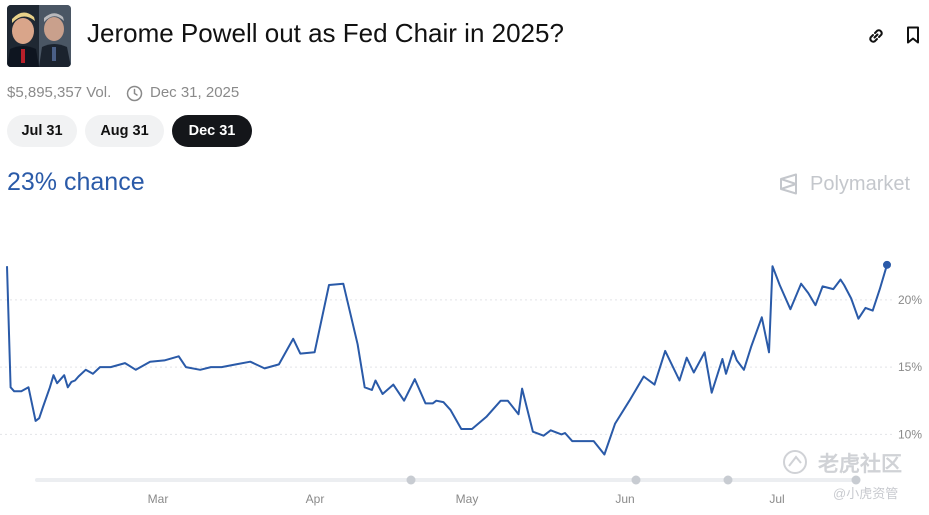 This screenshot has height=515, width=929. Describe the element at coordinates (134, 93) in the screenshot. I see `clock-icon` at that location.